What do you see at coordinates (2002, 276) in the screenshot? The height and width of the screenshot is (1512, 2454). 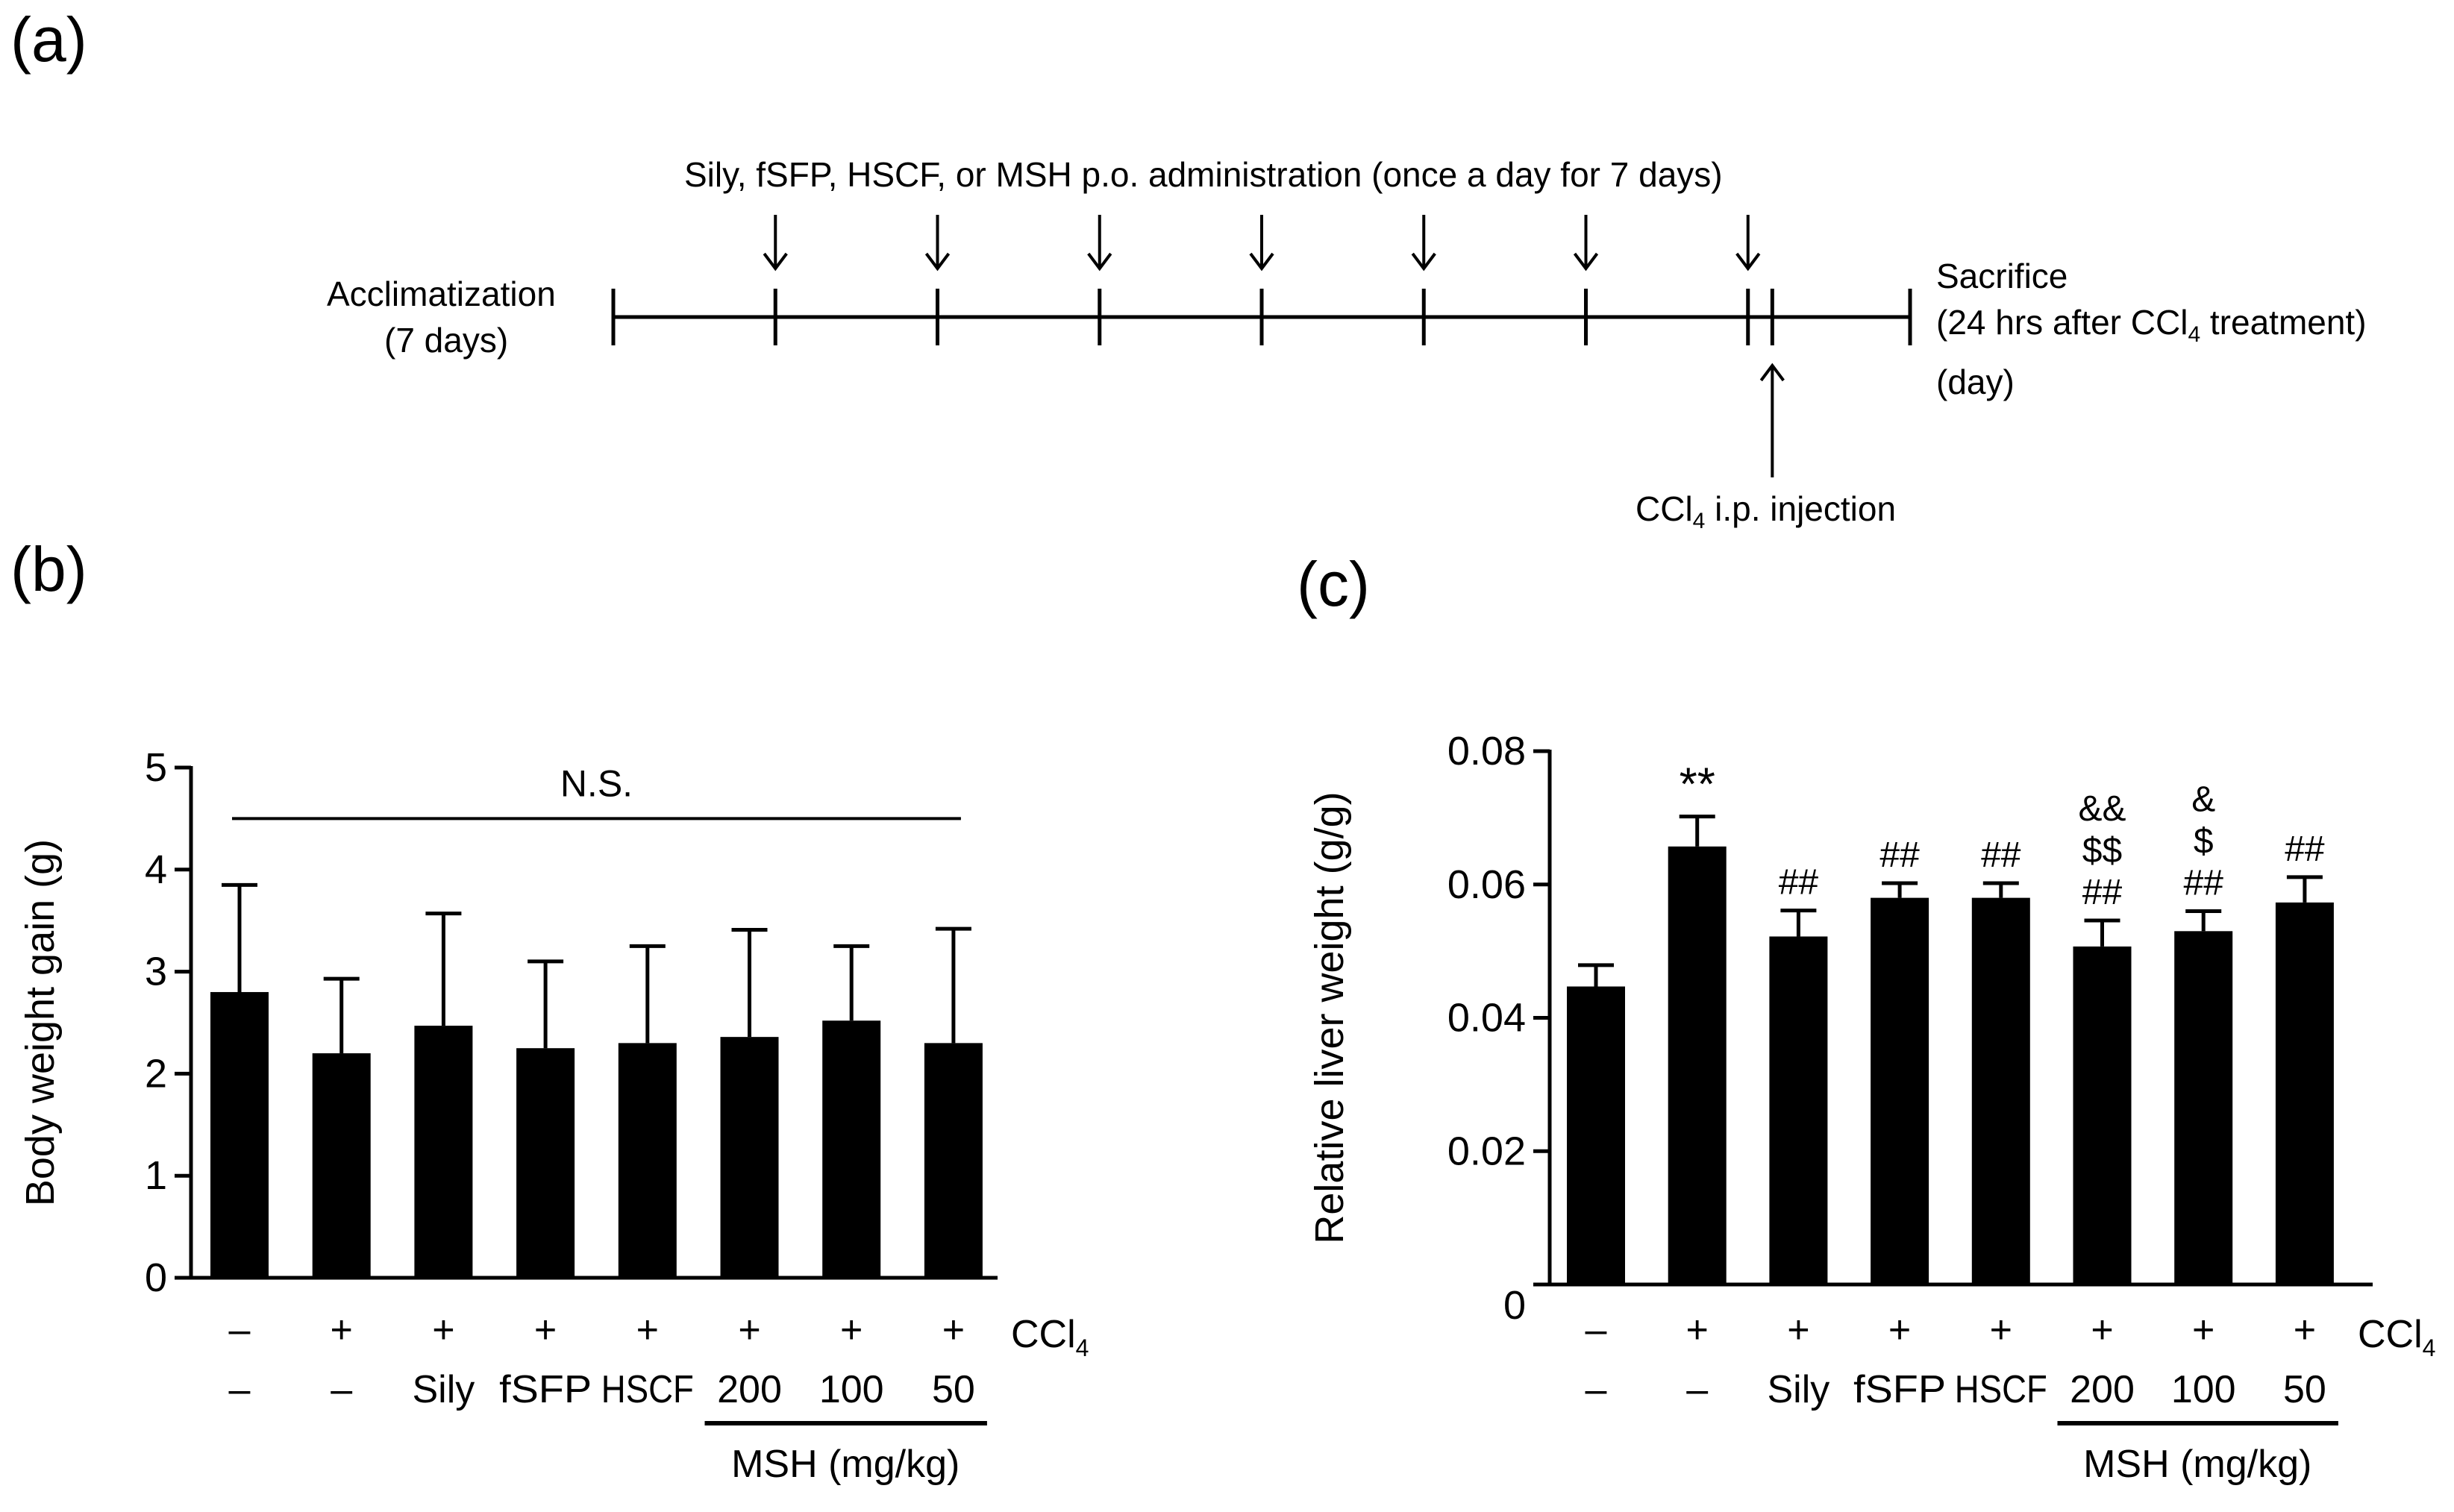 I see `sacrifice-label: Sacrifice` at bounding box center [2002, 276].